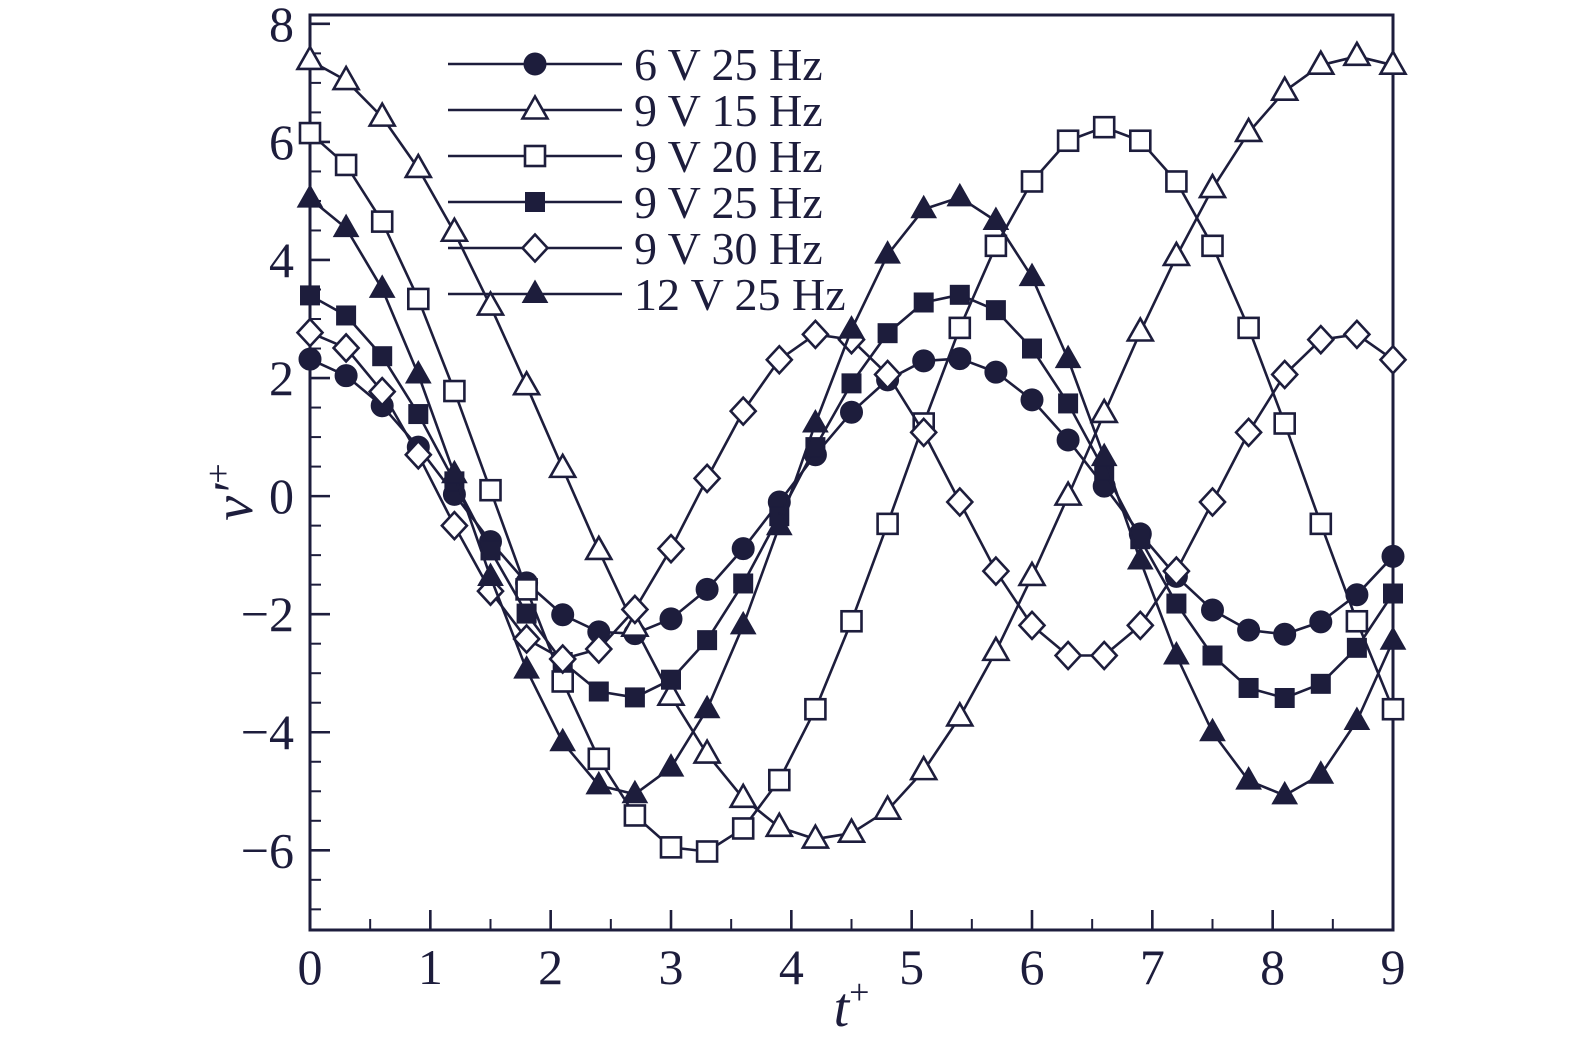  I want to click on legend-label: 9 V 25 Hz, so click(728, 202).